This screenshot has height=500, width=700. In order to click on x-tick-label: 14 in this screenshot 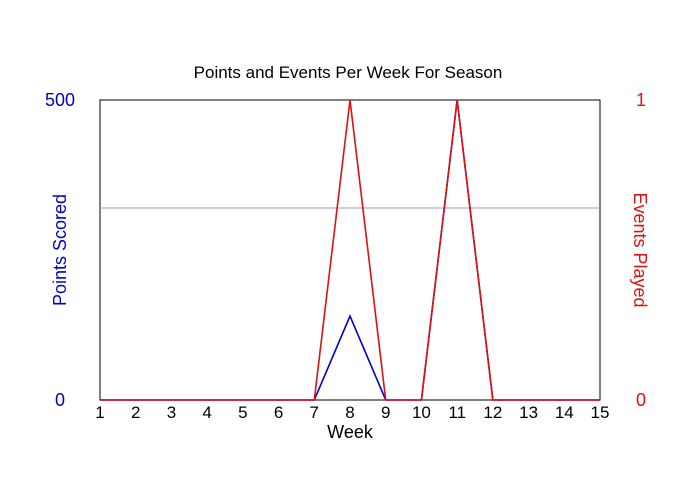, I will do `click(564, 412)`.